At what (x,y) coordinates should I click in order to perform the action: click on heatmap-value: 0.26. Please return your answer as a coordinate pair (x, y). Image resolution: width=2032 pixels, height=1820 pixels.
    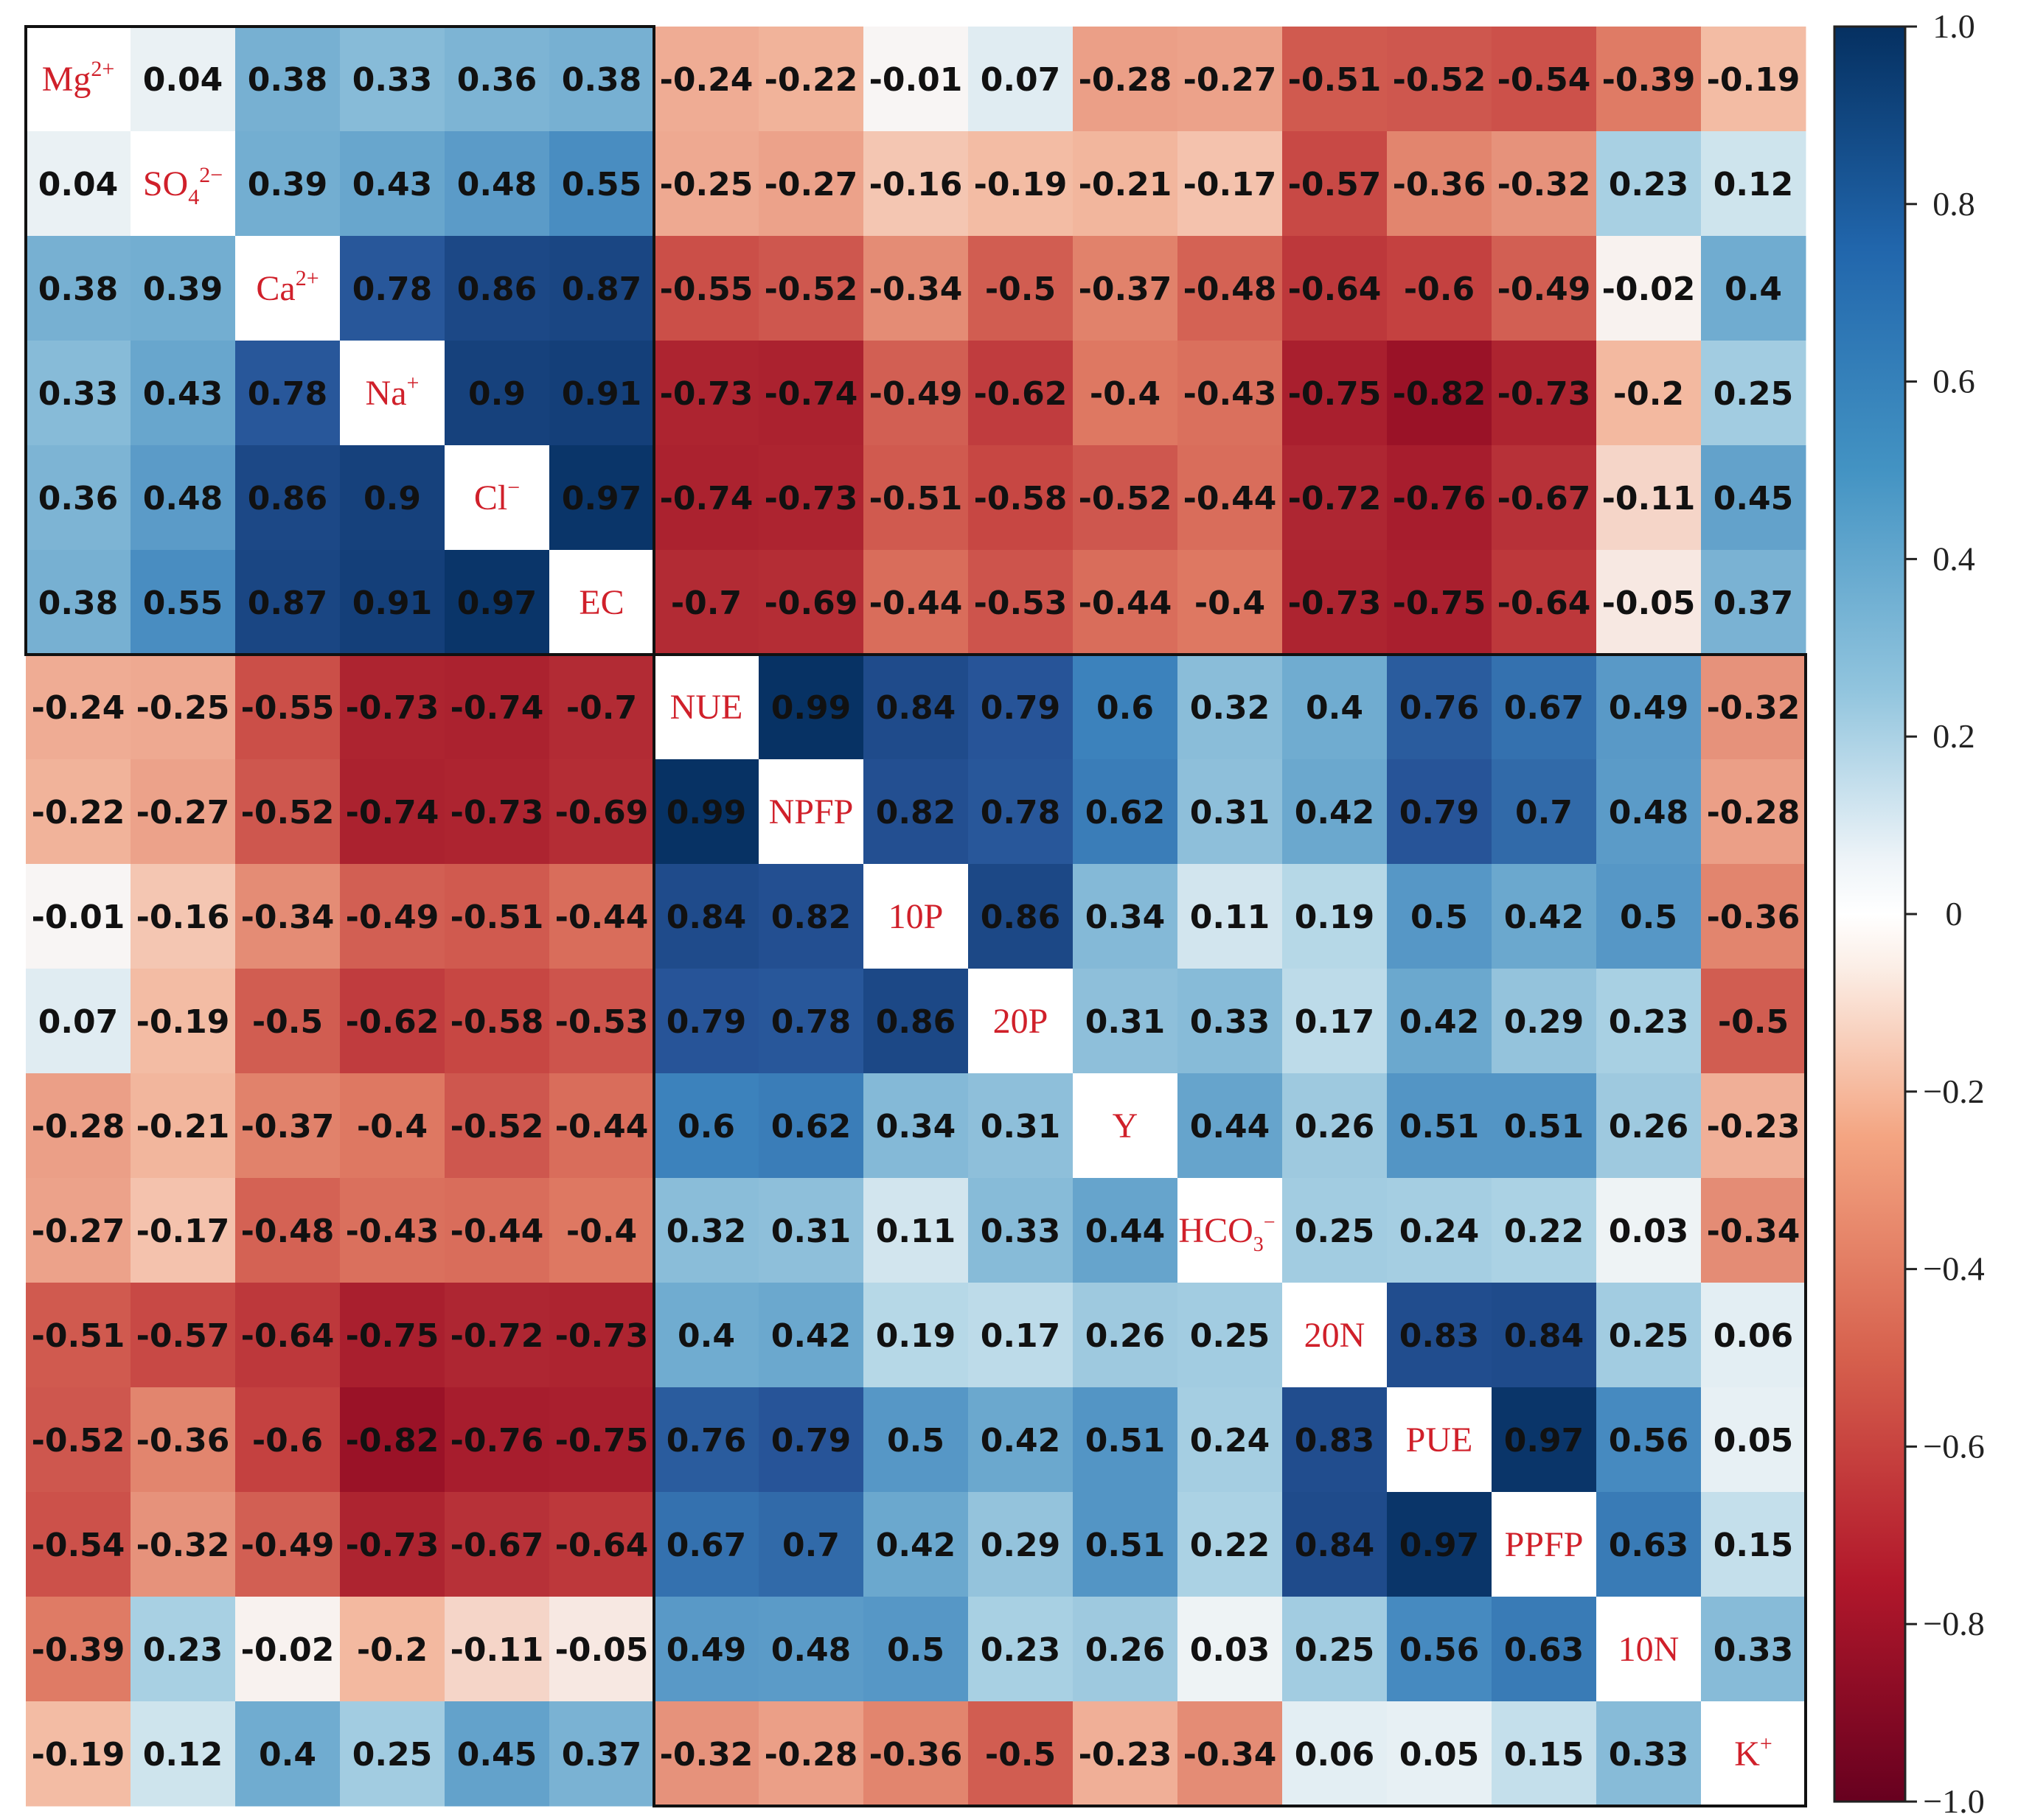
    Looking at the image, I should click on (1125, 1650).